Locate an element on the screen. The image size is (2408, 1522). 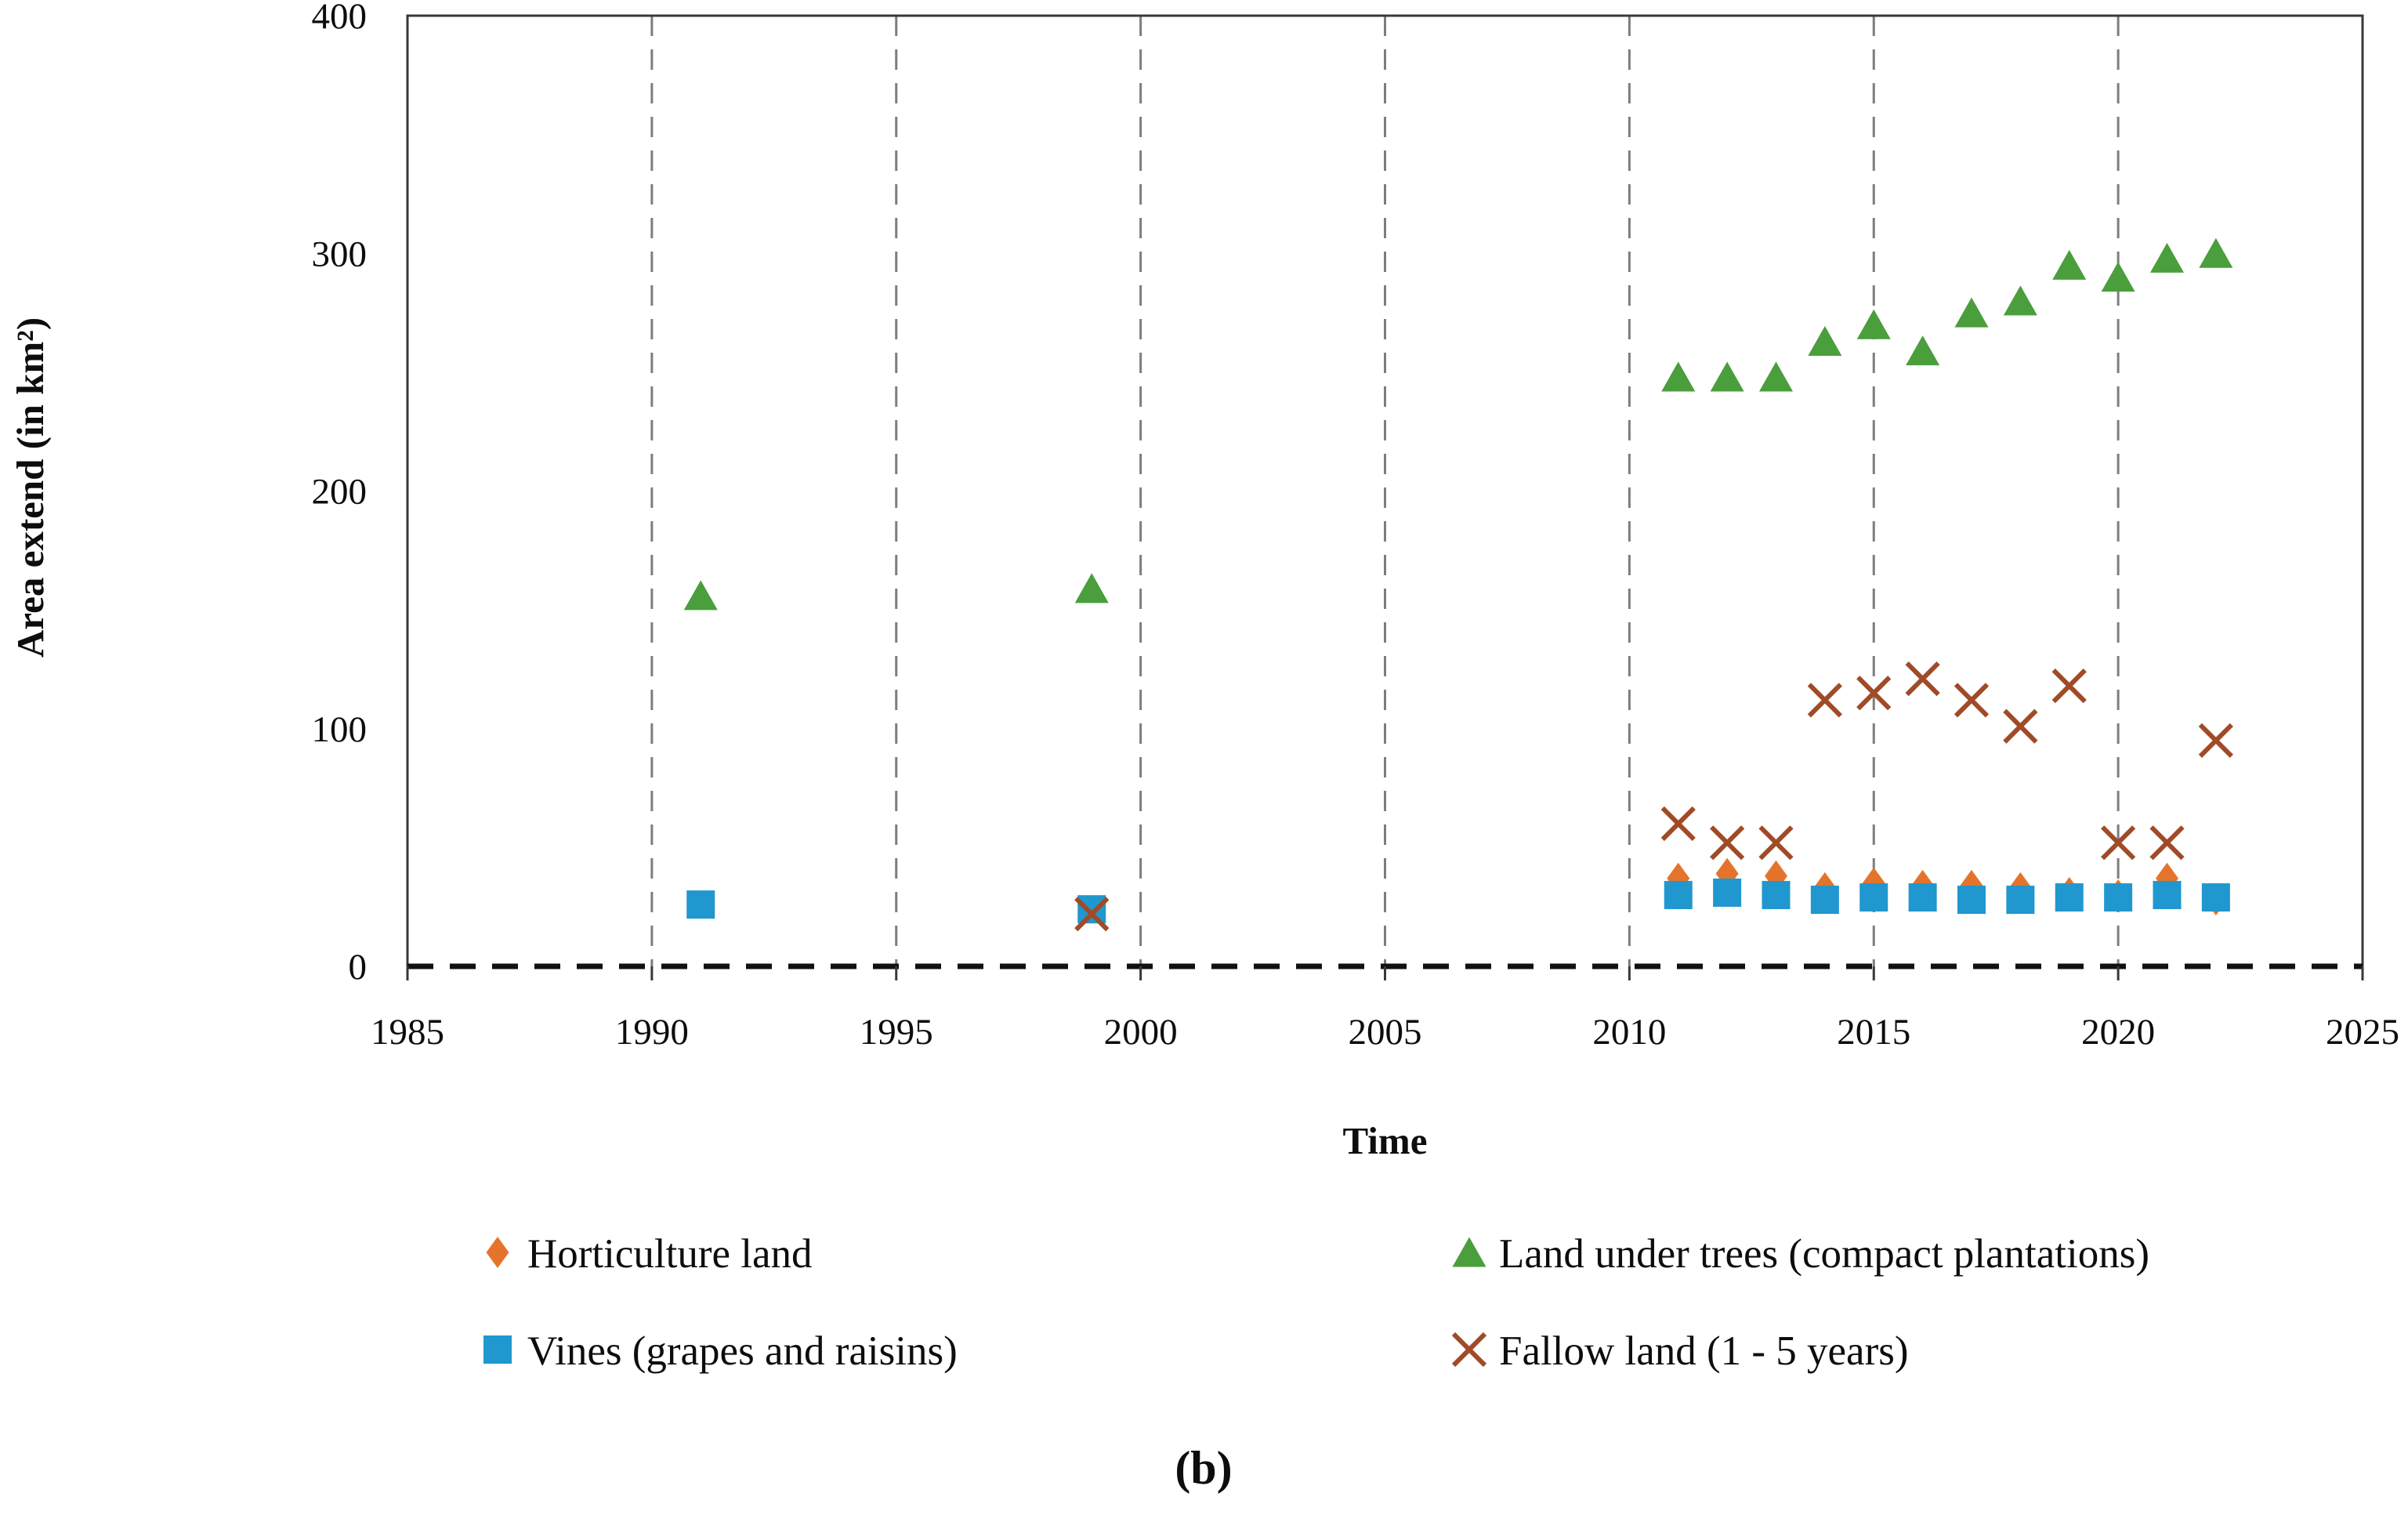
series-square is located at coordinates (1458, 901).